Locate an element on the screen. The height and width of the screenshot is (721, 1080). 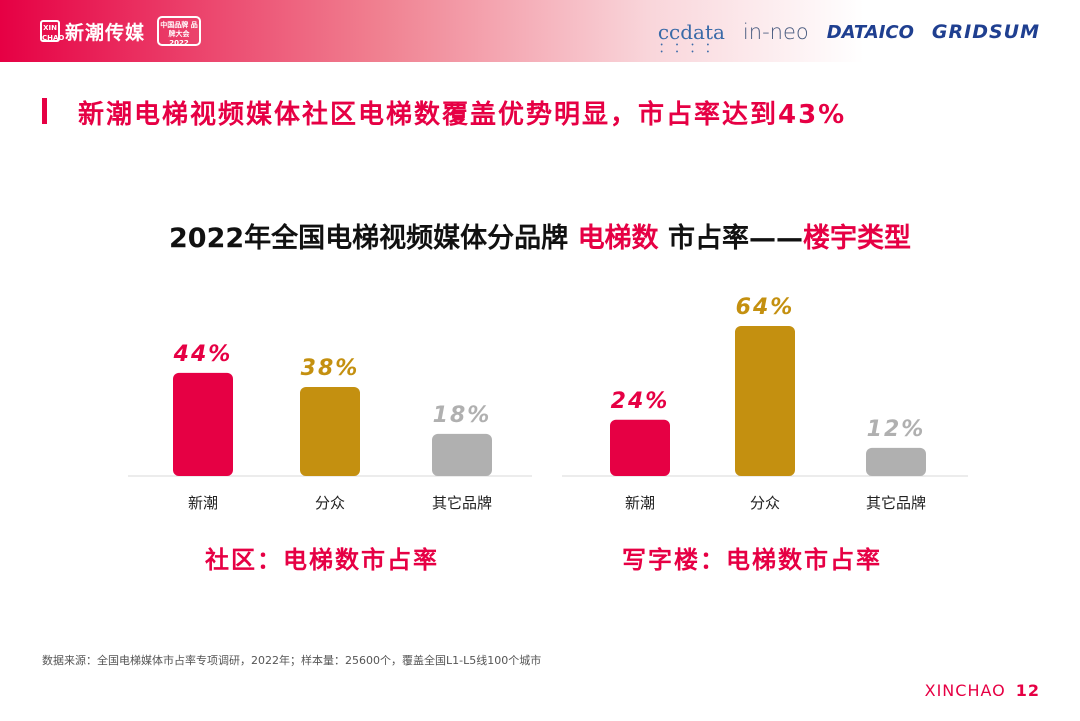
panel-title-community: 社区：电梯数市占率 is located at coordinates (322, 560).